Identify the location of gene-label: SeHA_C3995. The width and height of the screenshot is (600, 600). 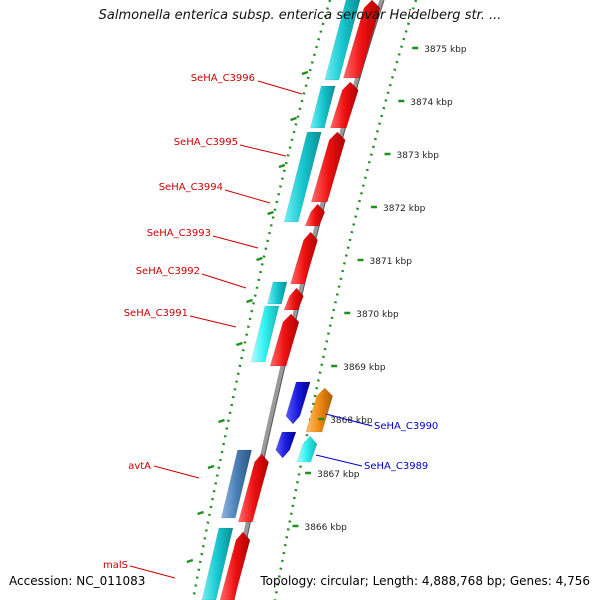
(206, 142).